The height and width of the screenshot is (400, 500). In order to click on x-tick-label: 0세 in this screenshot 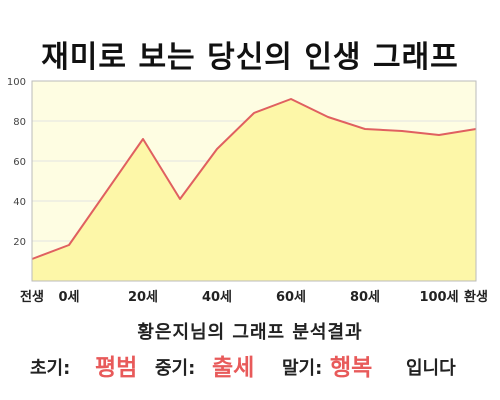, I will do `click(68, 297)`.